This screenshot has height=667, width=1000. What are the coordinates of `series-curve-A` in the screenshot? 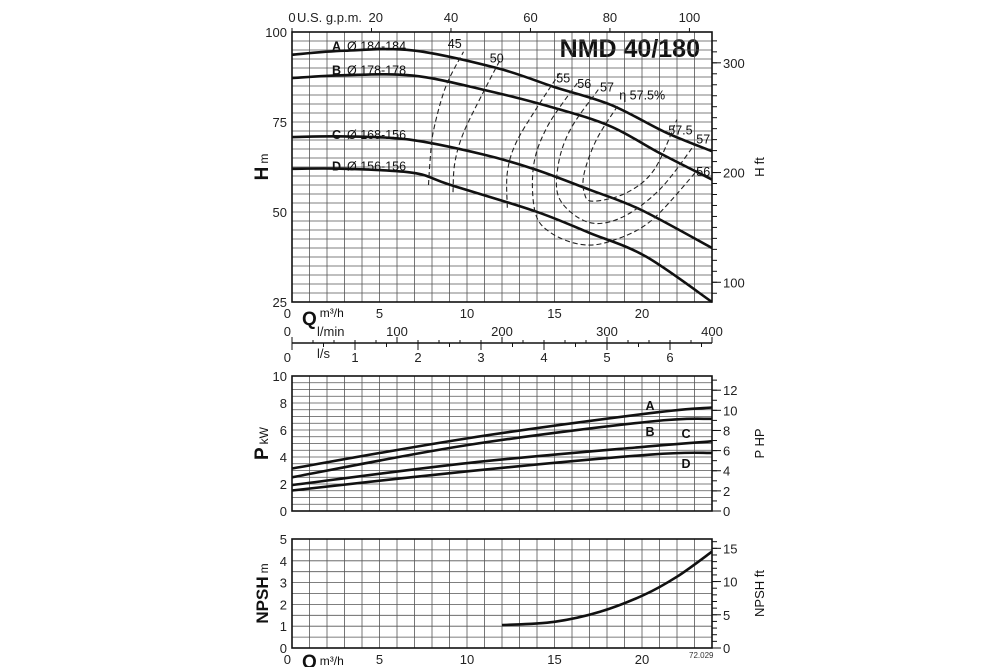 It's located at (502, 438).